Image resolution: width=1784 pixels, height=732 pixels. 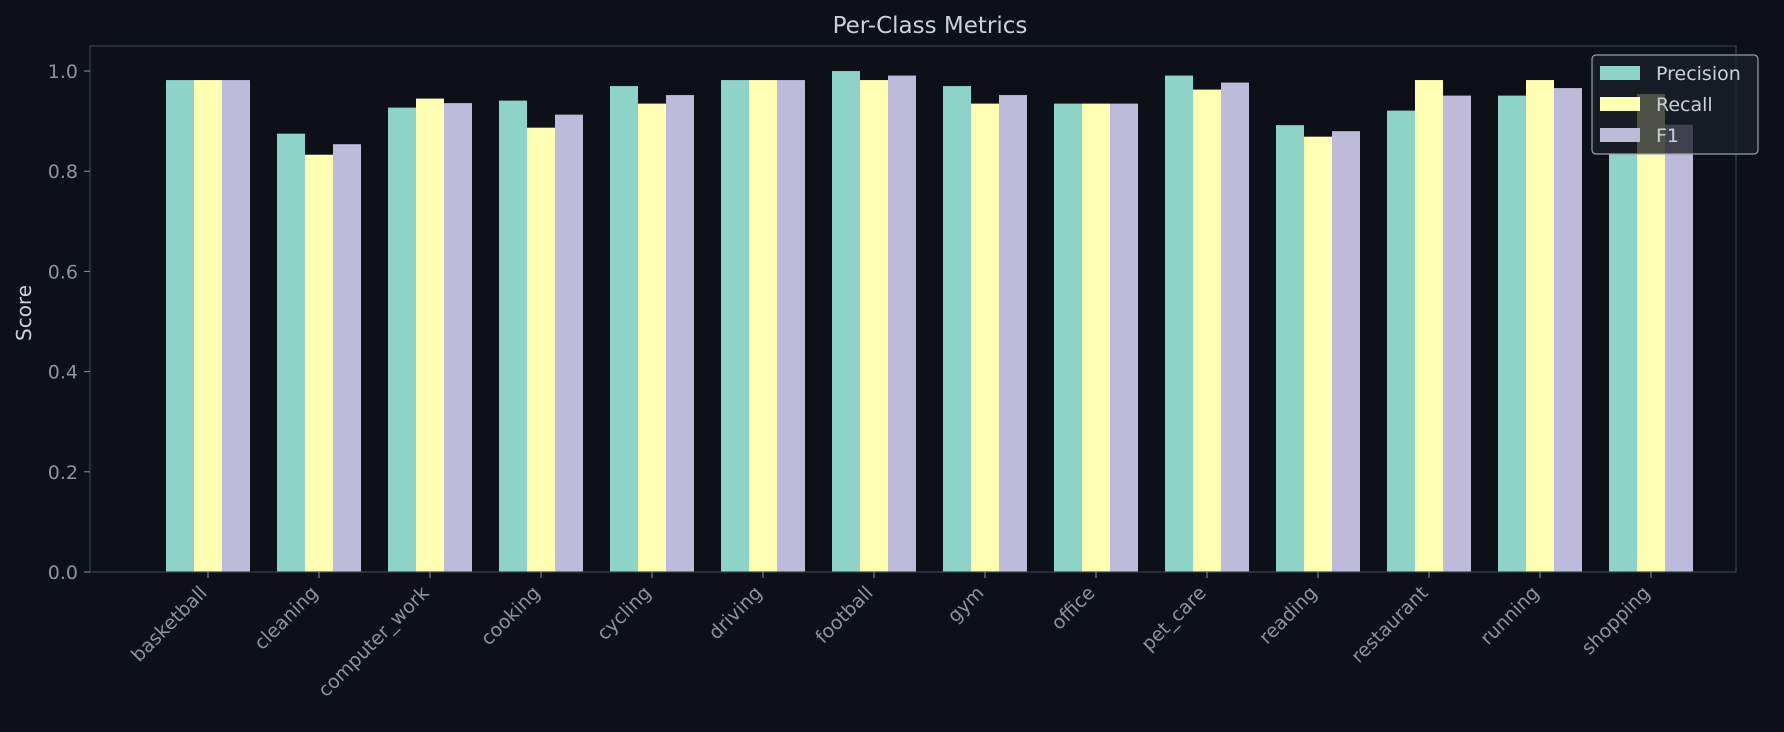 What do you see at coordinates (63, 72) in the screenshot?
I see `y-tick-label: 1.0` at bounding box center [63, 72].